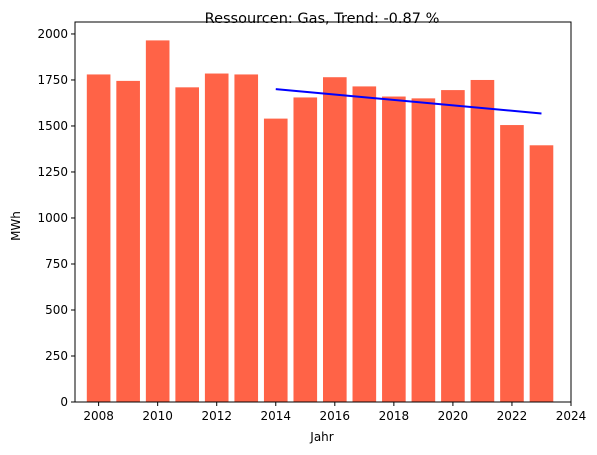  I want to click on y-tick-label-500: 500, so click(56, 310).